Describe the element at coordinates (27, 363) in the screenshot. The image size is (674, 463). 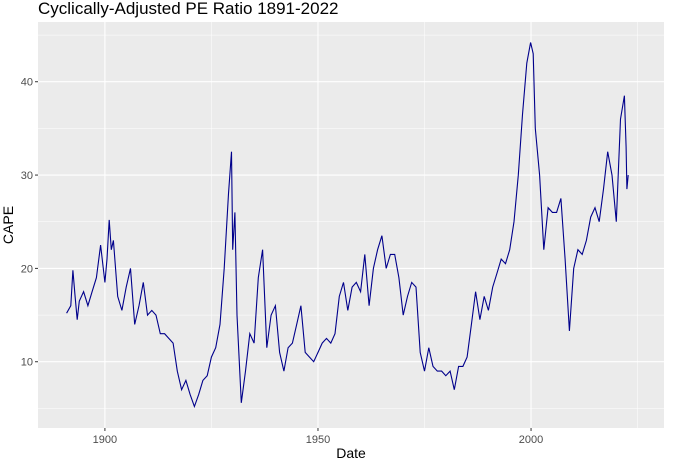
I see `y-tick-label: 10` at that location.